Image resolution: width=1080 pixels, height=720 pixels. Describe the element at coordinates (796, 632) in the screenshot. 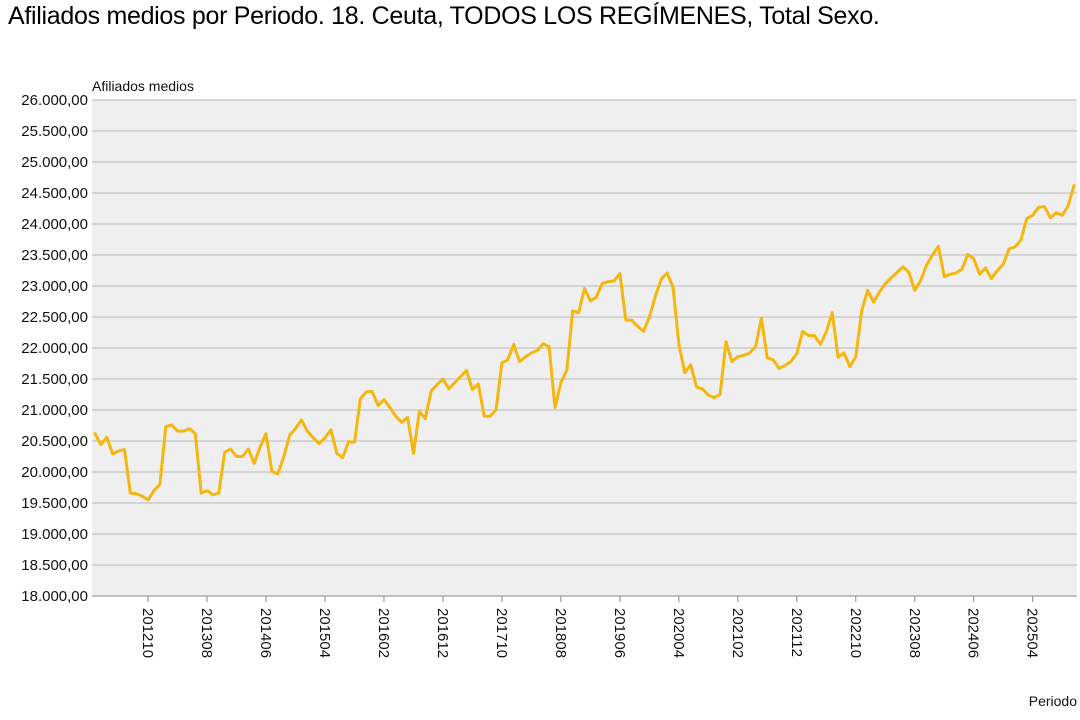

I see `x-tick-label: 202112` at that location.